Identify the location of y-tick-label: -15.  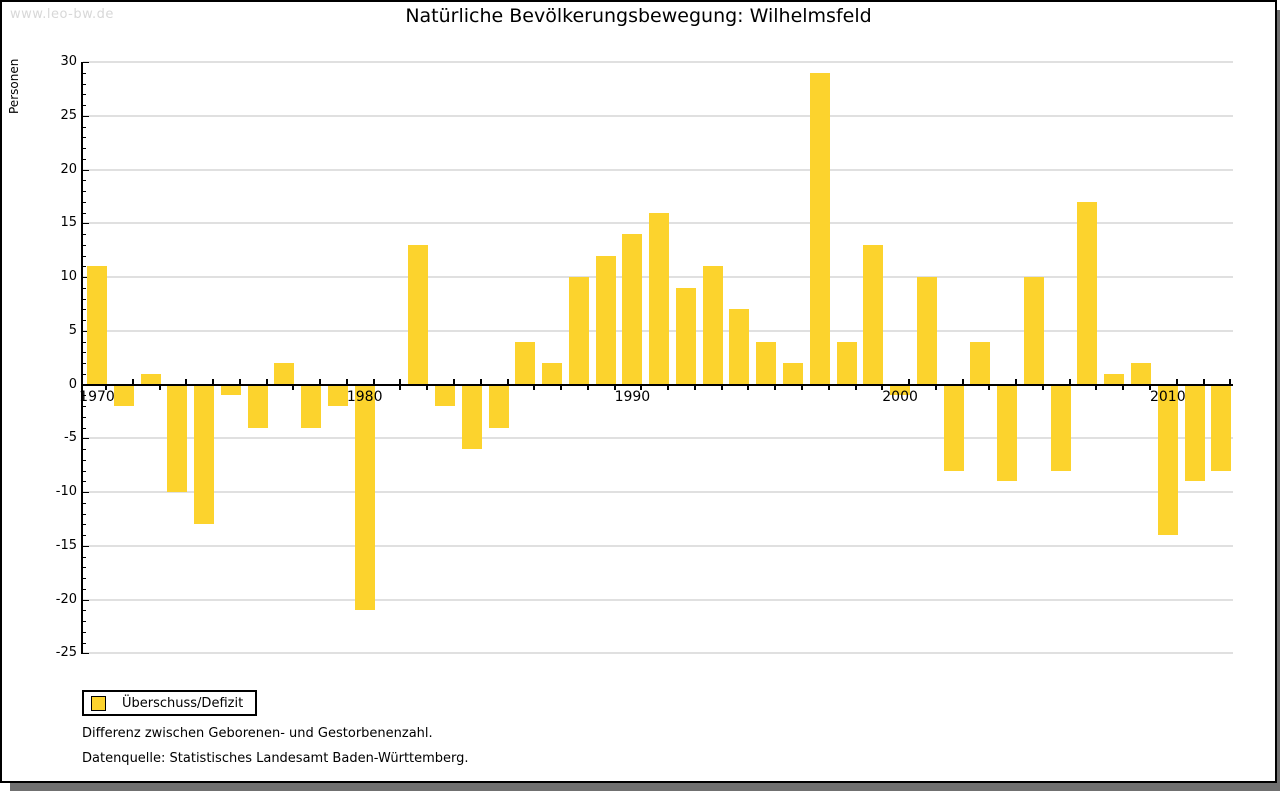
(66, 545).